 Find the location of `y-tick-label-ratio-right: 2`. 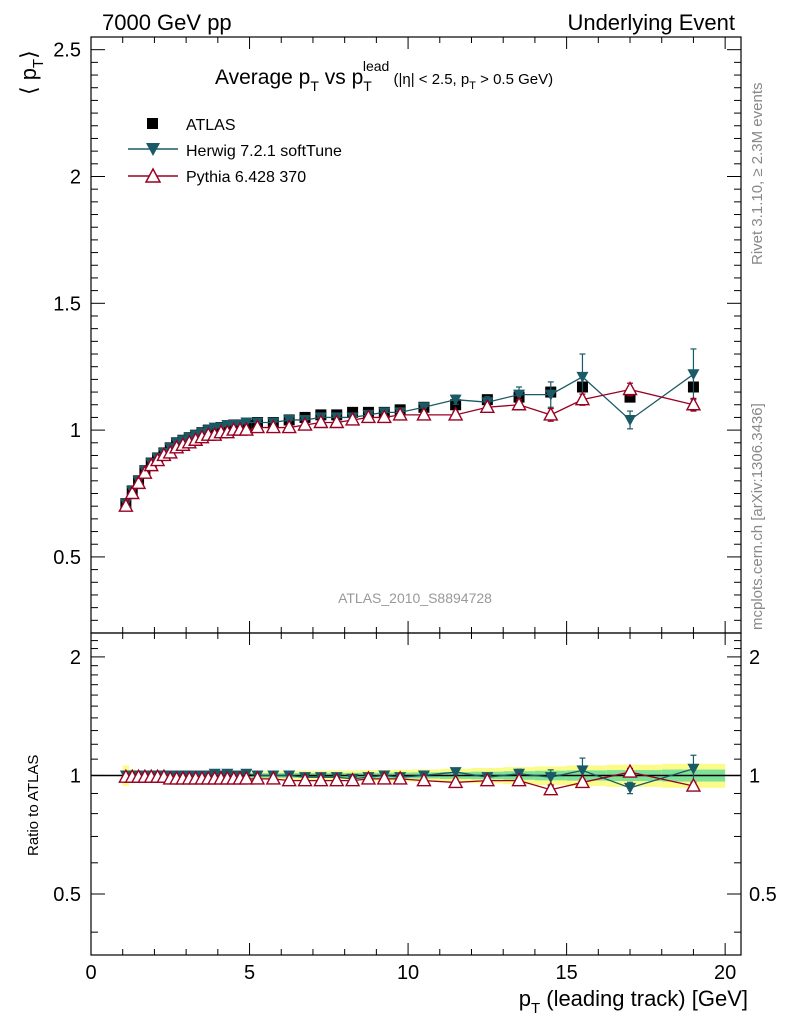

y-tick-label-ratio-right: 2 is located at coordinates (754, 658).